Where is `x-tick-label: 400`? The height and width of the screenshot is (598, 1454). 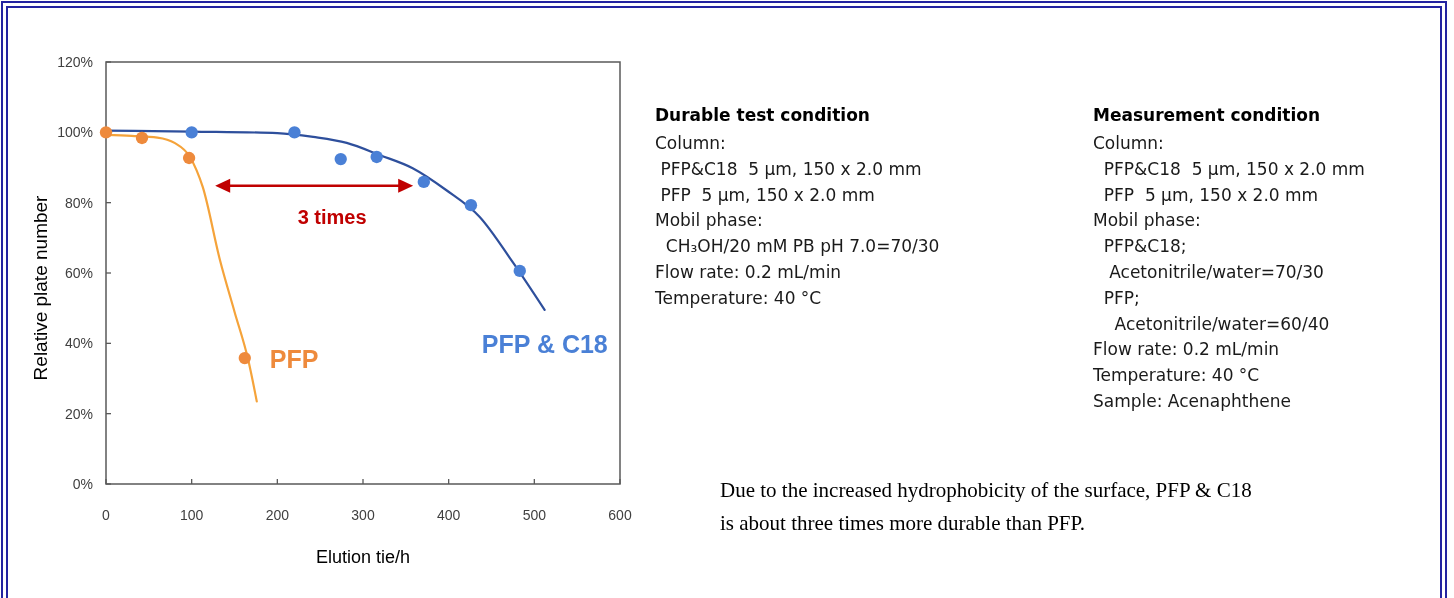 x-tick-label: 400 is located at coordinates (448, 515).